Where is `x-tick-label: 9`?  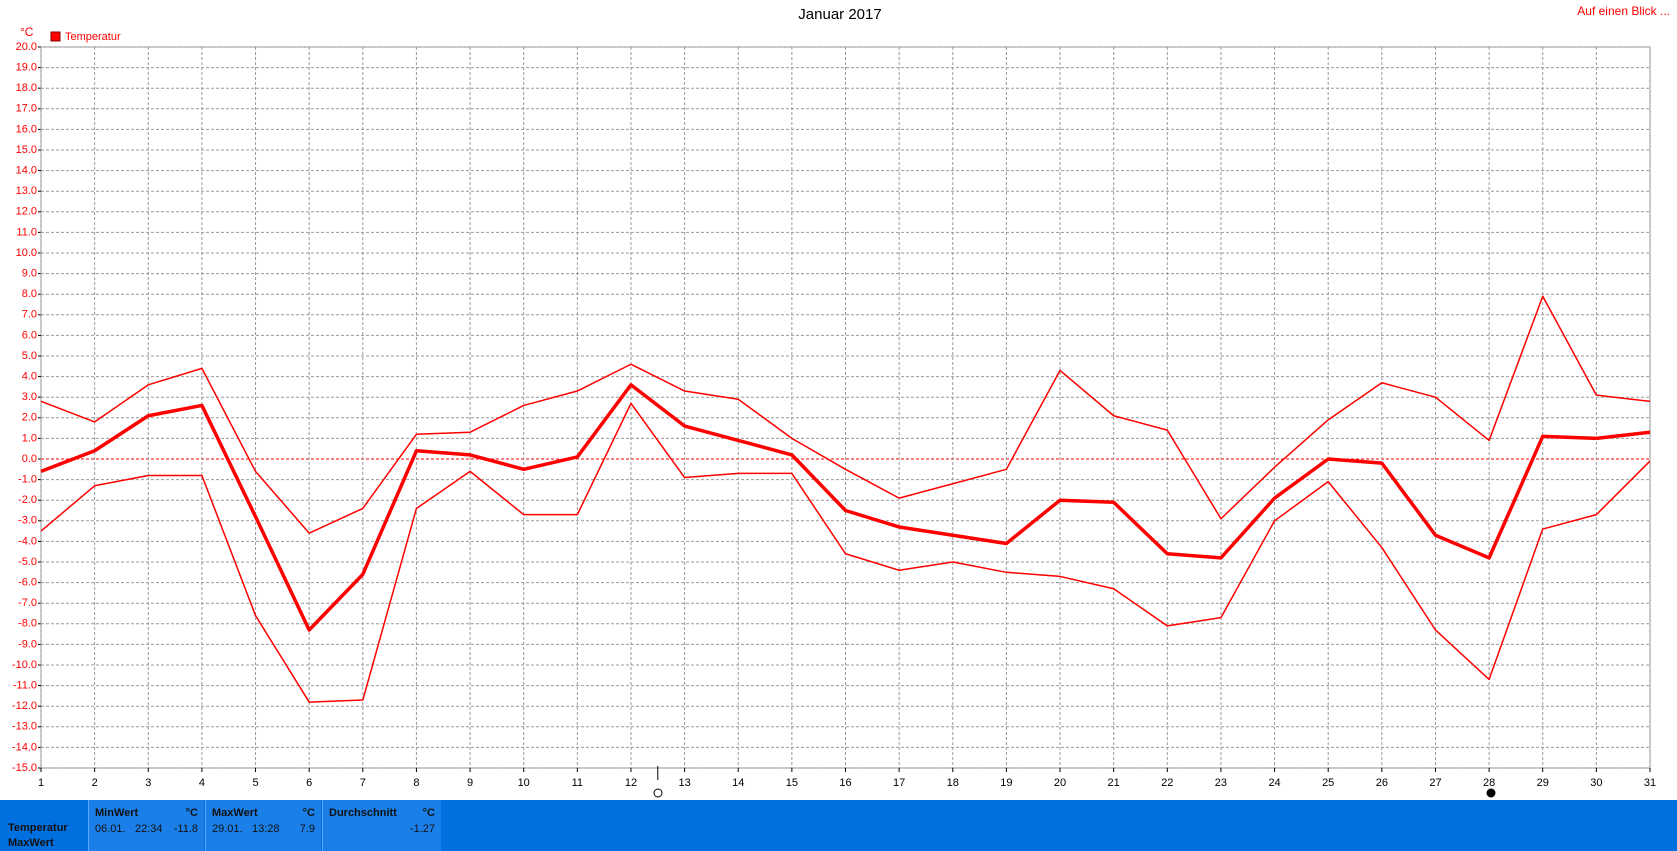 x-tick-label: 9 is located at coordinates (470, 783).